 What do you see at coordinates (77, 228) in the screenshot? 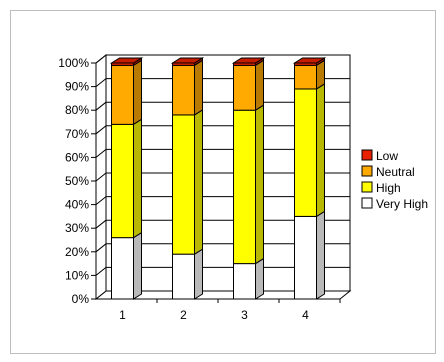
I see `y-tick-label: 30%` at bounding box center [77, 228].